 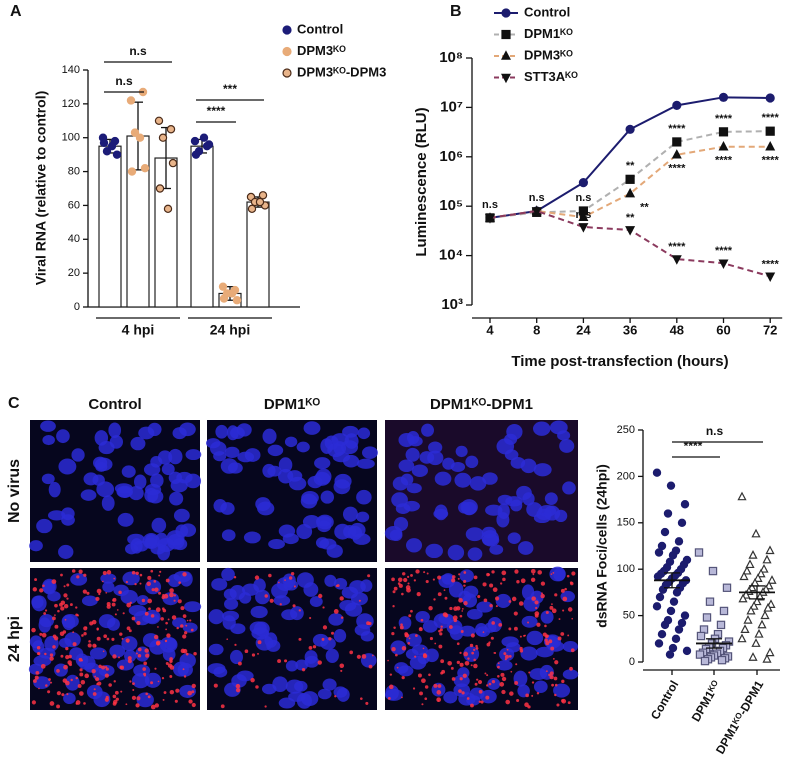 What do you see at coordinates (77, 307) in the screenshot?
I see `y-tick-label: 0` at bounding box center [77, 307].